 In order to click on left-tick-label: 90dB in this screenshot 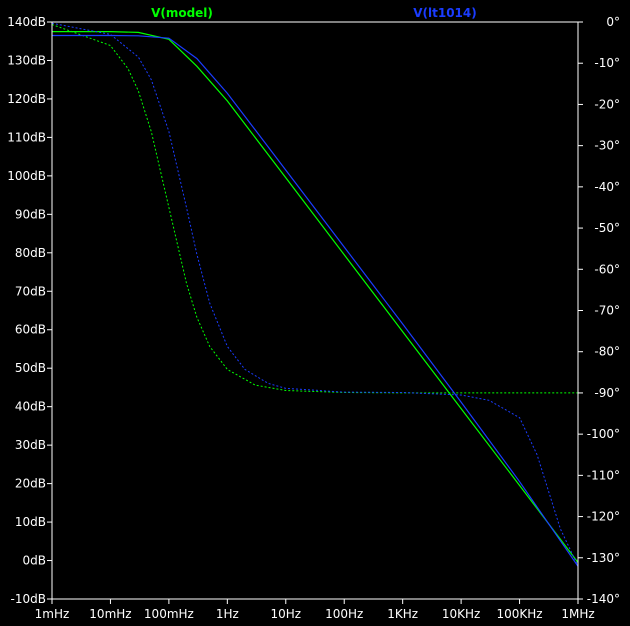, I will do `click(30, 214)`.